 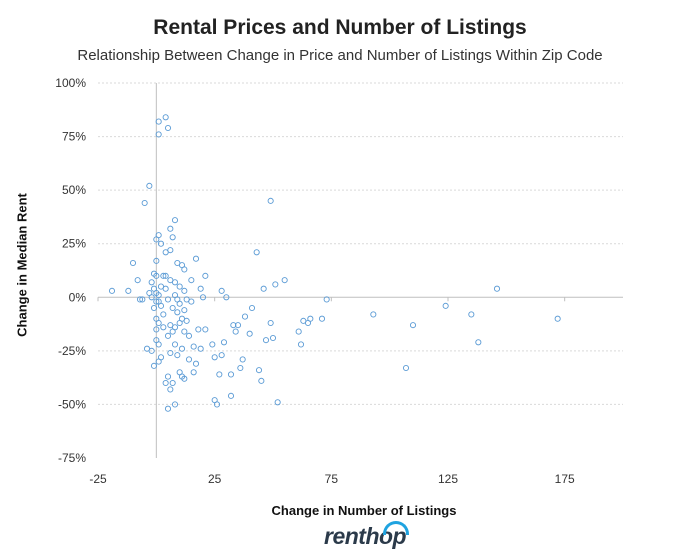 I want to click on x-tick-label: -25, so click(x=98, y=479).